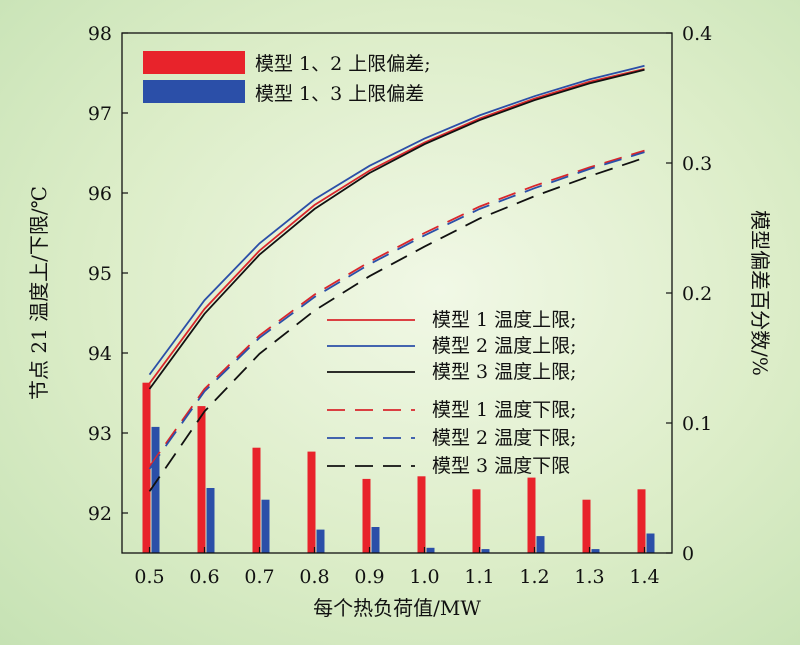 This screenshot has width=800, height=645. Describe the element at coordinates (697, 164) in the screenshot. I see `y-right-tick-label-3: 0.3` at that location.